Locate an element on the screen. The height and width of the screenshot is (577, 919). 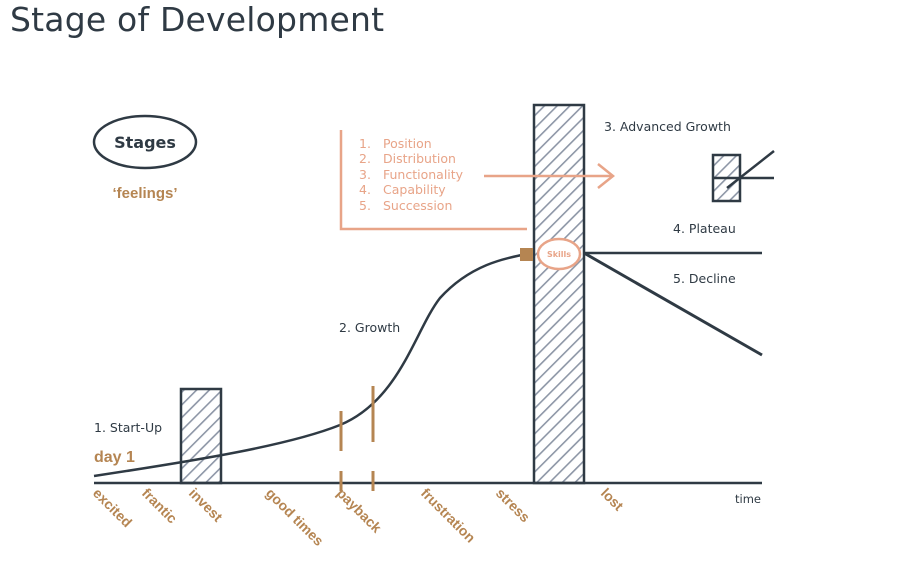
skills-label: Skills is located at coordinates (559, 254).